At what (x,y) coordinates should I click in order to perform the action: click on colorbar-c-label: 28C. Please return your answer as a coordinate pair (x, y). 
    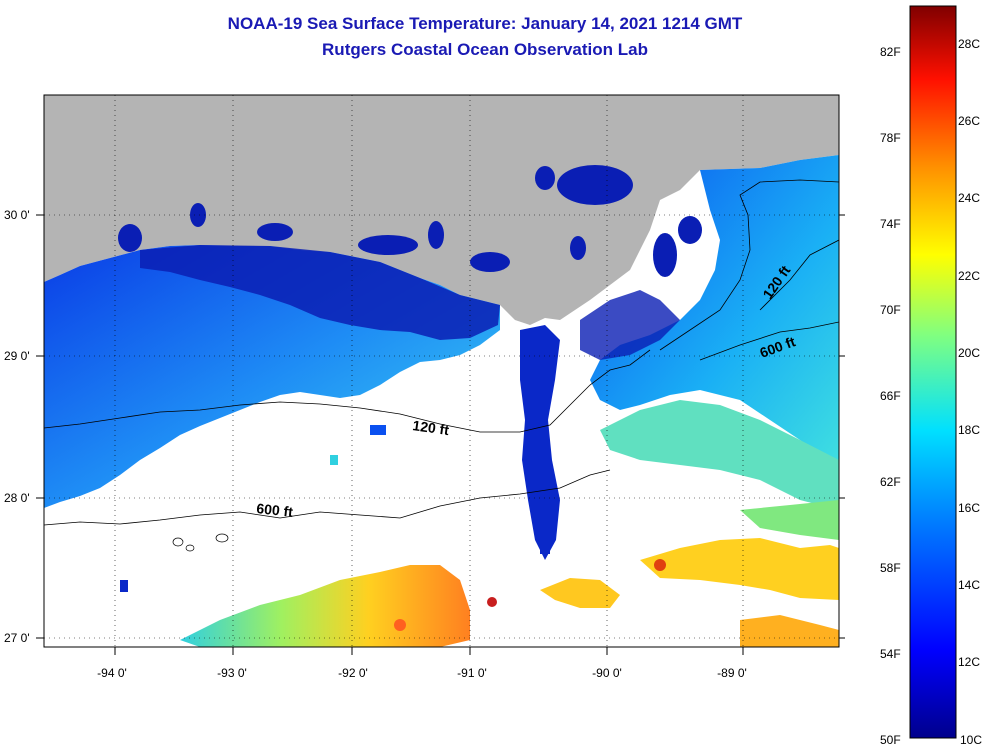
    Looking at the image, I should click on (969, 44).